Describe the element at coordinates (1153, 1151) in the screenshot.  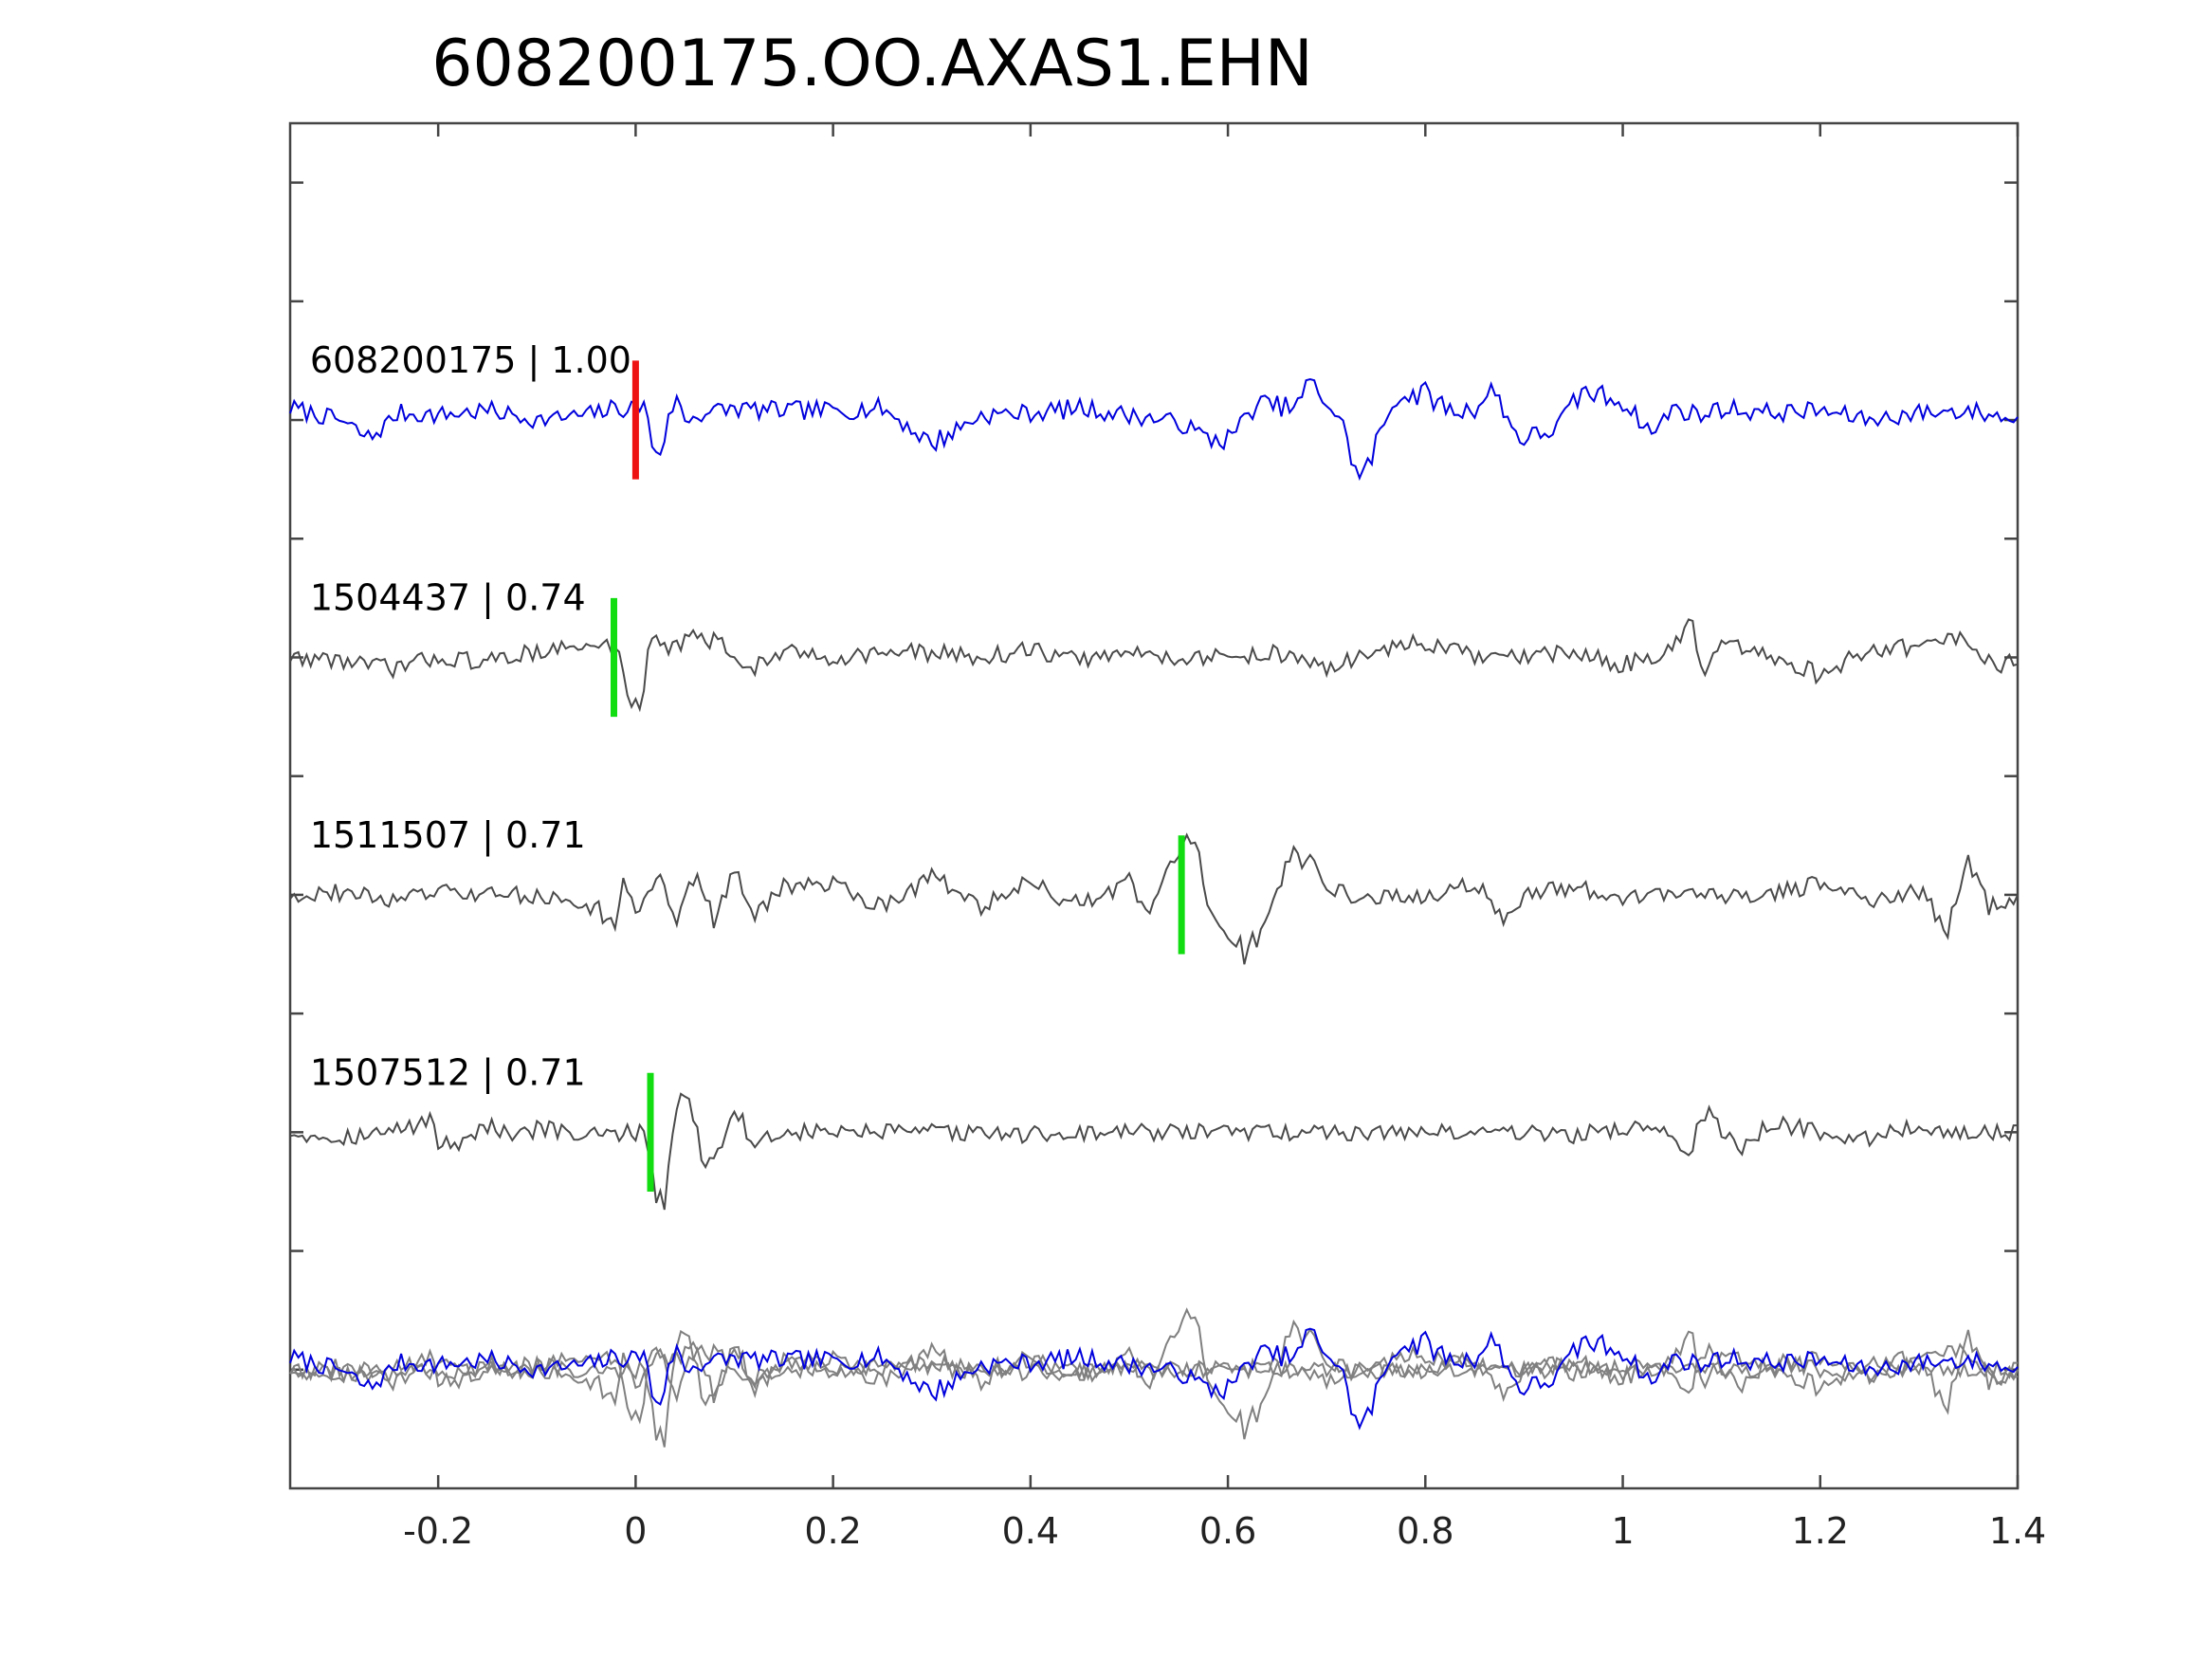
I see `trace-4-line` at that location.